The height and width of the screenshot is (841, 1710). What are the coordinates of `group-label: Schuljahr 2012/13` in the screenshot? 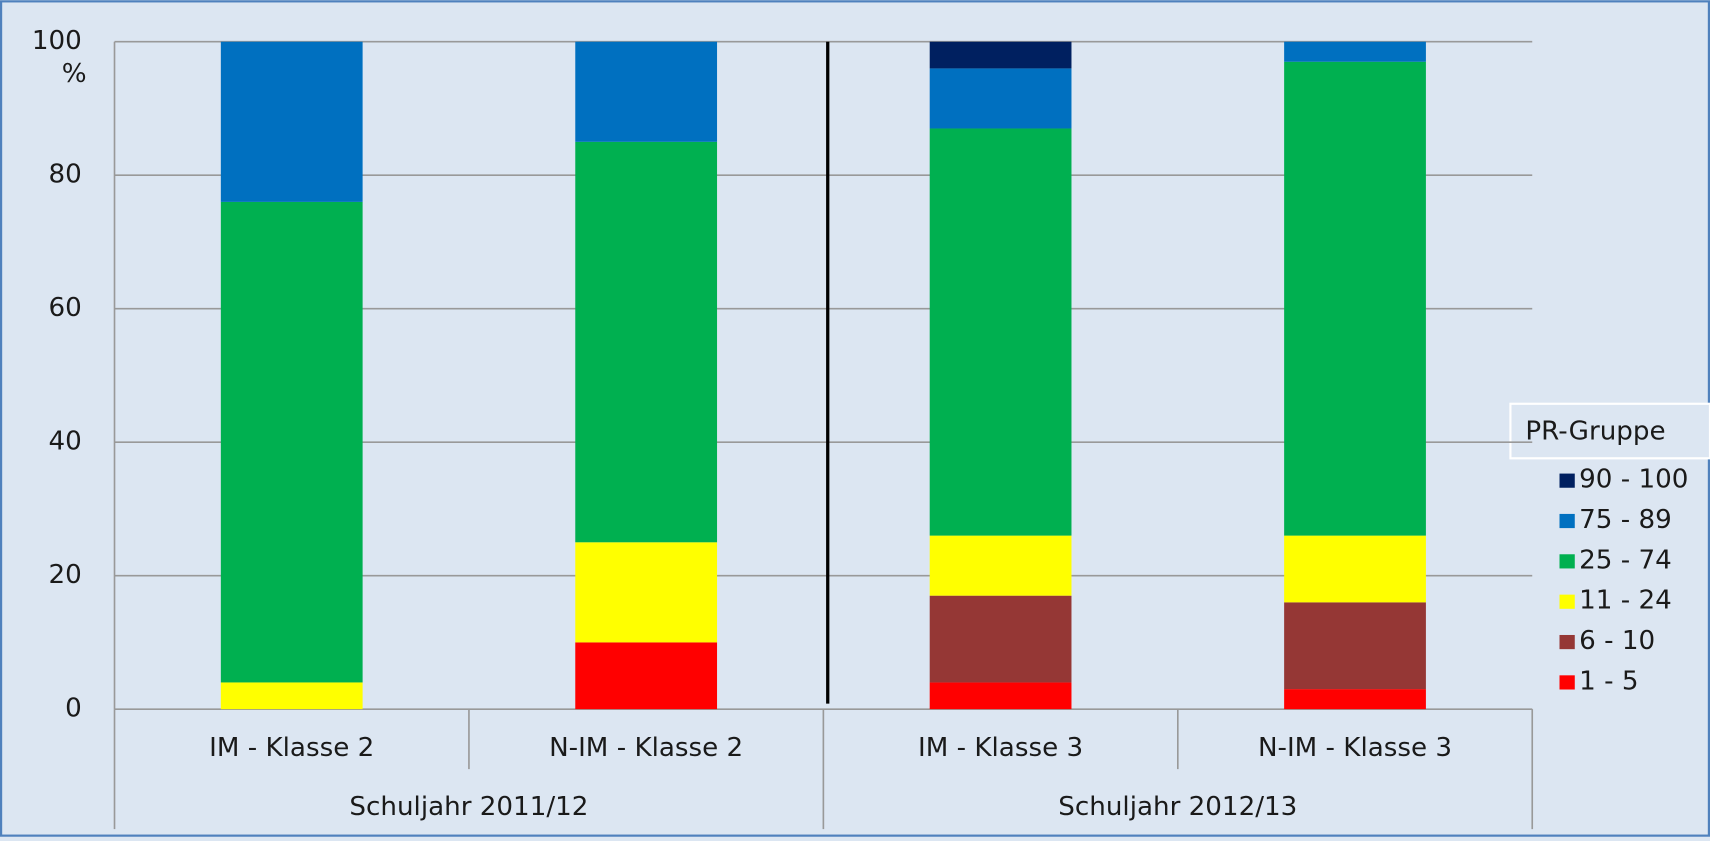 It's located at (1177, 807).